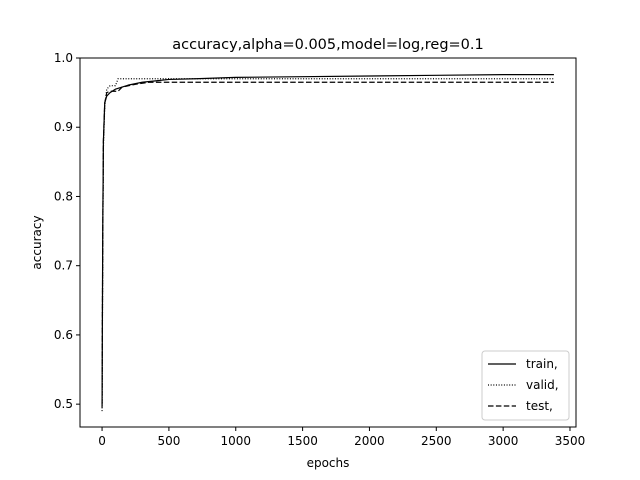 The image size is (640, 480). What do you see at coordinates (63, 404) in the screenshot?
I see `y-tick-label: 0.5` at bounding box center [63, 404].